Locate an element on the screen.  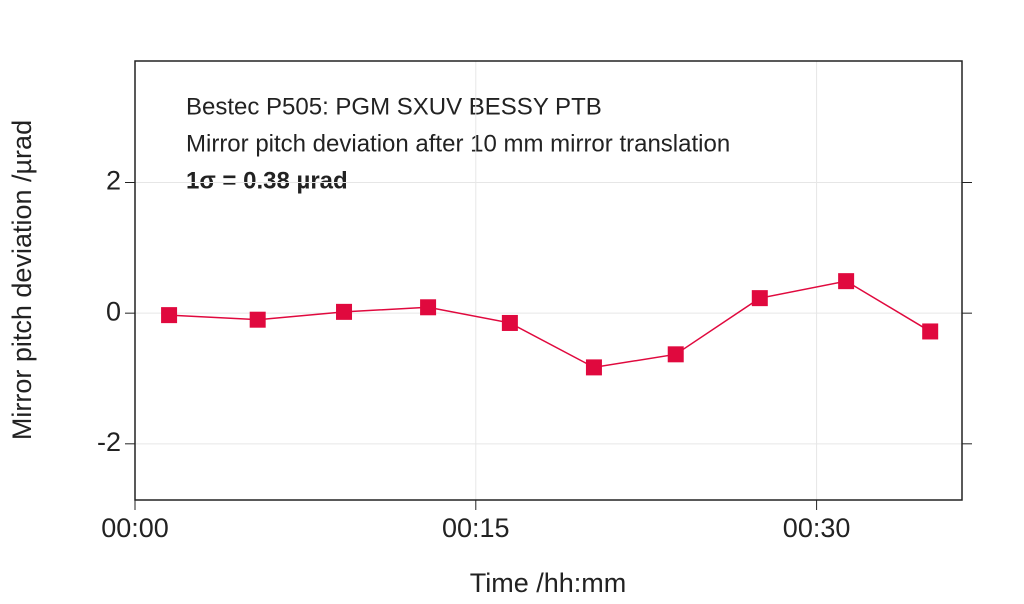
y-axis-label: Mirror pitch deviation /µrad is located at coordinates (22, 280).